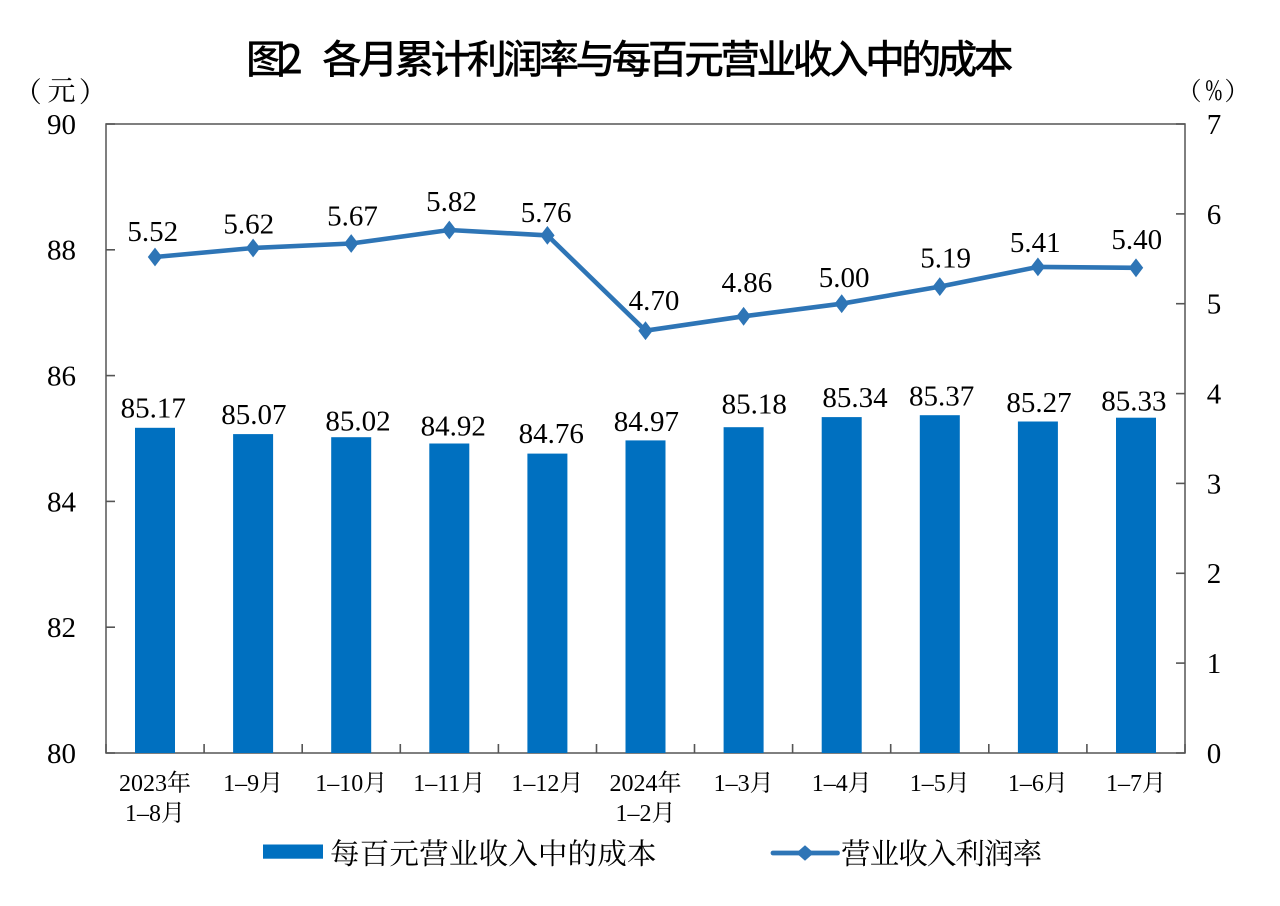 The height and width of the screenshot is (906, 1280). Describe the element at coordinates (1124, 784) in the screenshot. I see `svg-text: 1–7` at that location.